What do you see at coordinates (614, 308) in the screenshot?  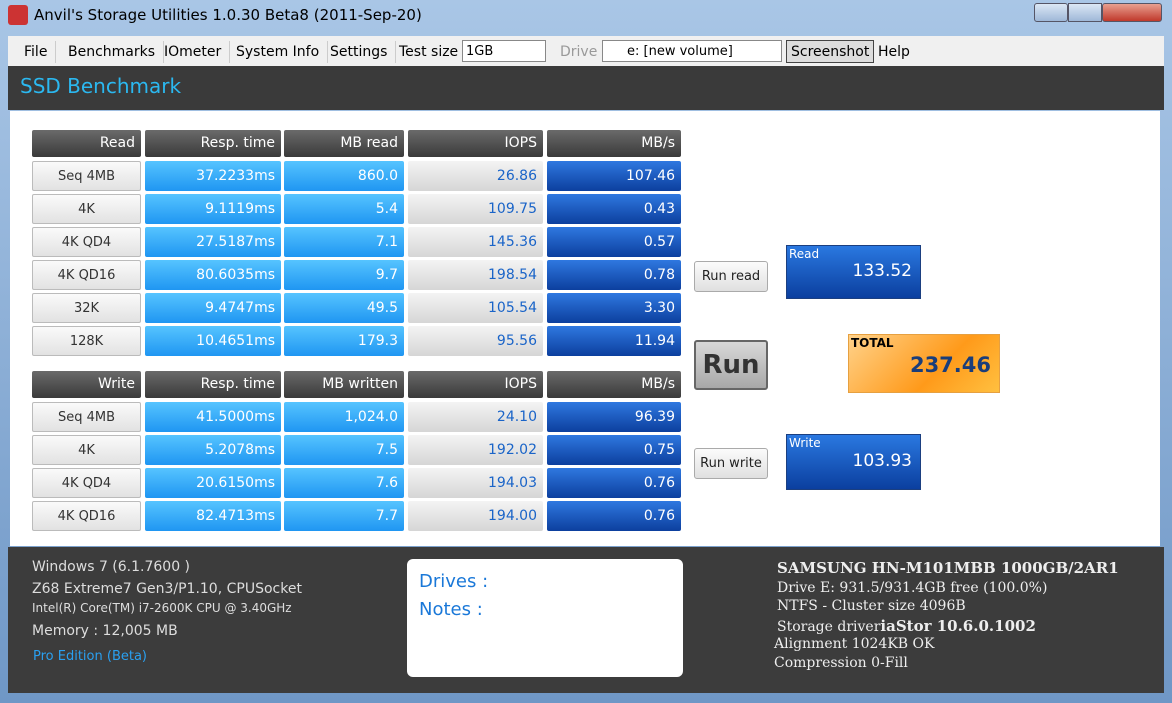 I see `result-cell: 3.30` at bounding box center [614, 308].